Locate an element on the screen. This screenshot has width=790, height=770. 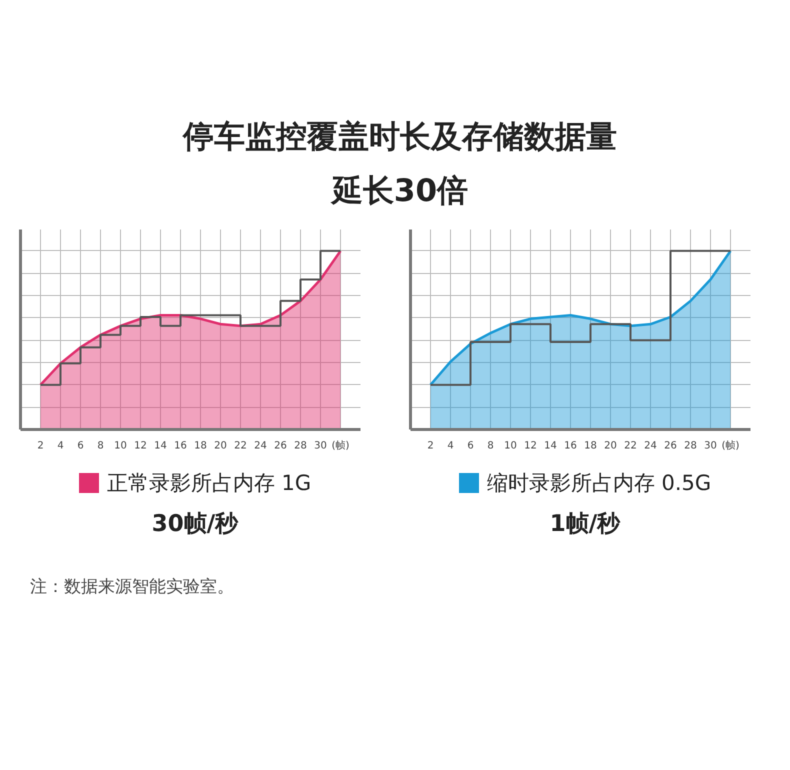
text: 1帧/秒 is located at coordinates (585, 524).